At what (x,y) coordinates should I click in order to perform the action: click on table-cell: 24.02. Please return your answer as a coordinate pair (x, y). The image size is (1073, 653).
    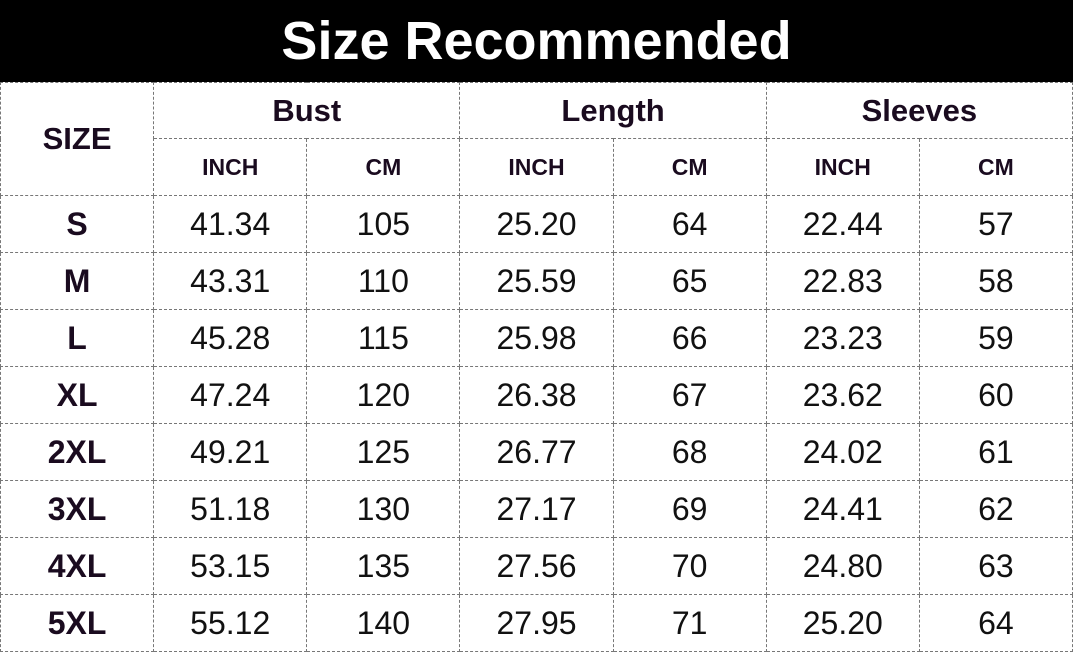
    Looking at the image, I should click on (842, 452).